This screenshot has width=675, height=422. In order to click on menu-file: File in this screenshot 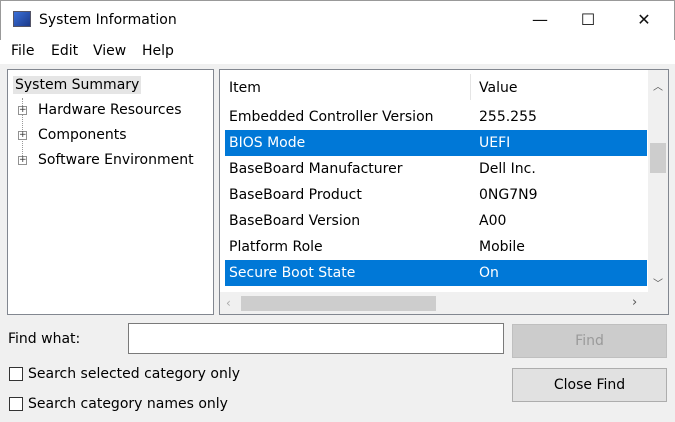, I will do `click(23, 51)`.